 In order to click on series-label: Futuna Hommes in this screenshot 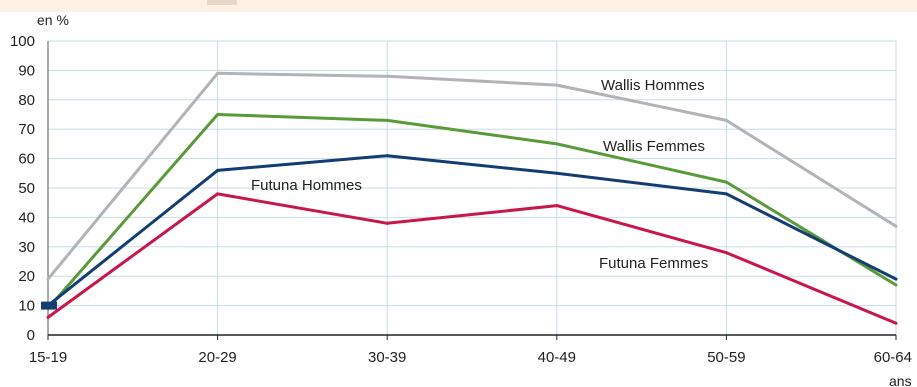, I will do `click(306, 185)`.